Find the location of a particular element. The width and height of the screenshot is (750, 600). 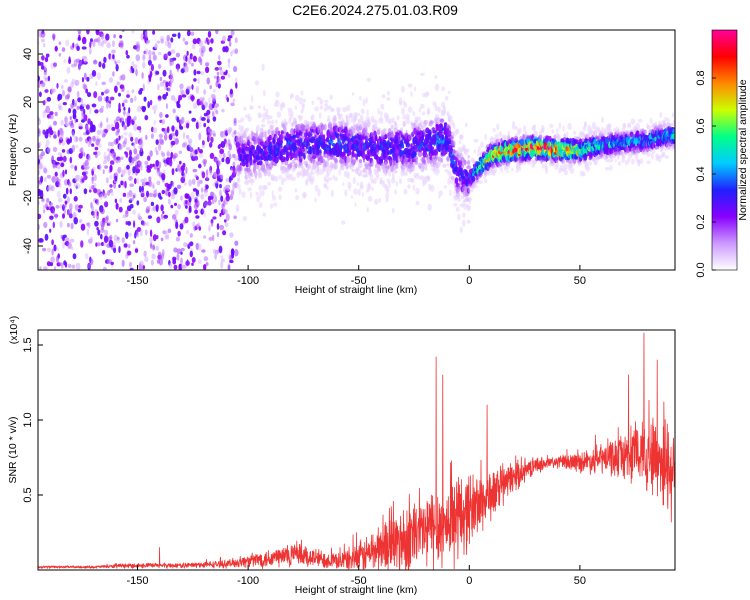

snr-x-axis-label: Height of straight line (km) is located at coordinates (356, 590).